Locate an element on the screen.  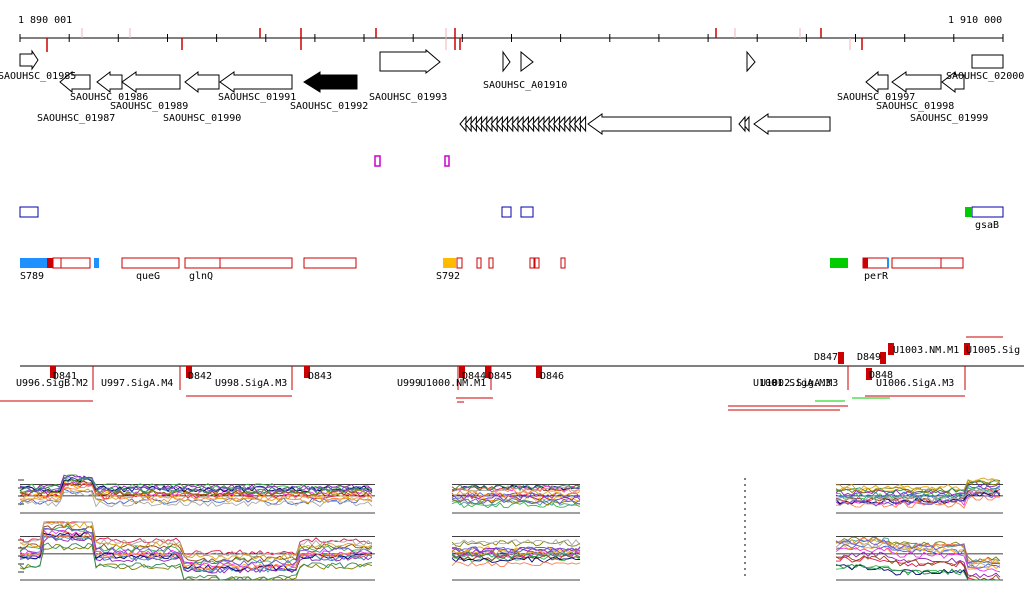
promoter-label: U1001.SigA.M3 is located at coordinates (792, 383).